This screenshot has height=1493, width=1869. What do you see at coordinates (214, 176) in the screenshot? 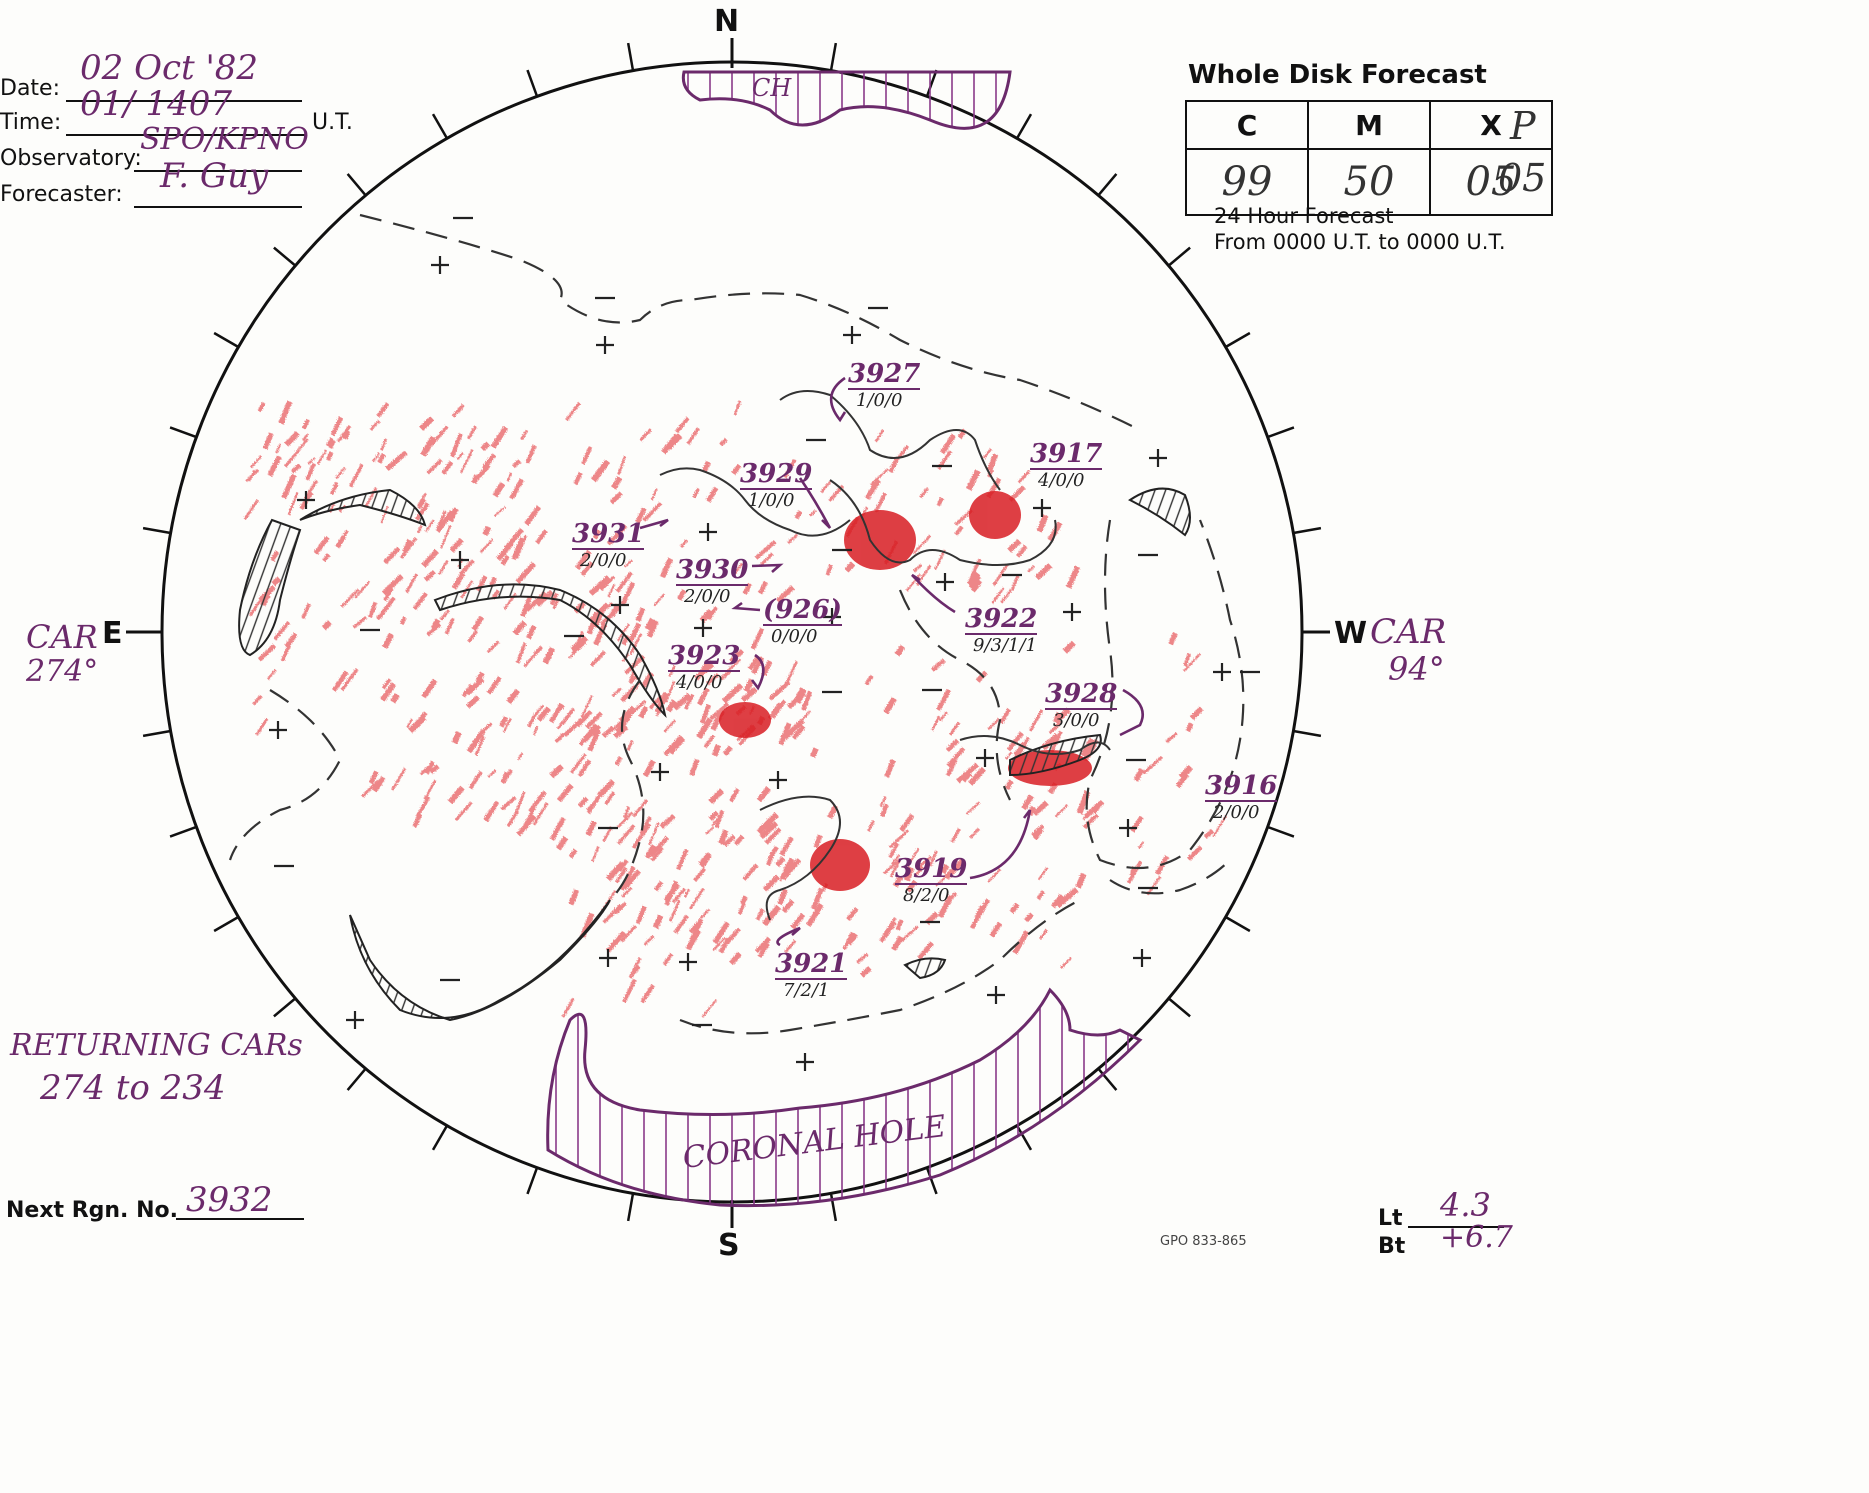
I see `forecaster-value: F. Guy` at bounding box center [214, 176].